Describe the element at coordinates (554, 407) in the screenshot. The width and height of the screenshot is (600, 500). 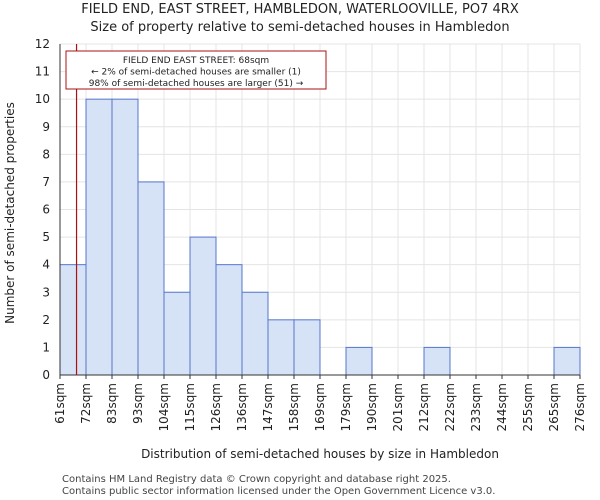
I see `x-tick-label: 265sqm` at that location.